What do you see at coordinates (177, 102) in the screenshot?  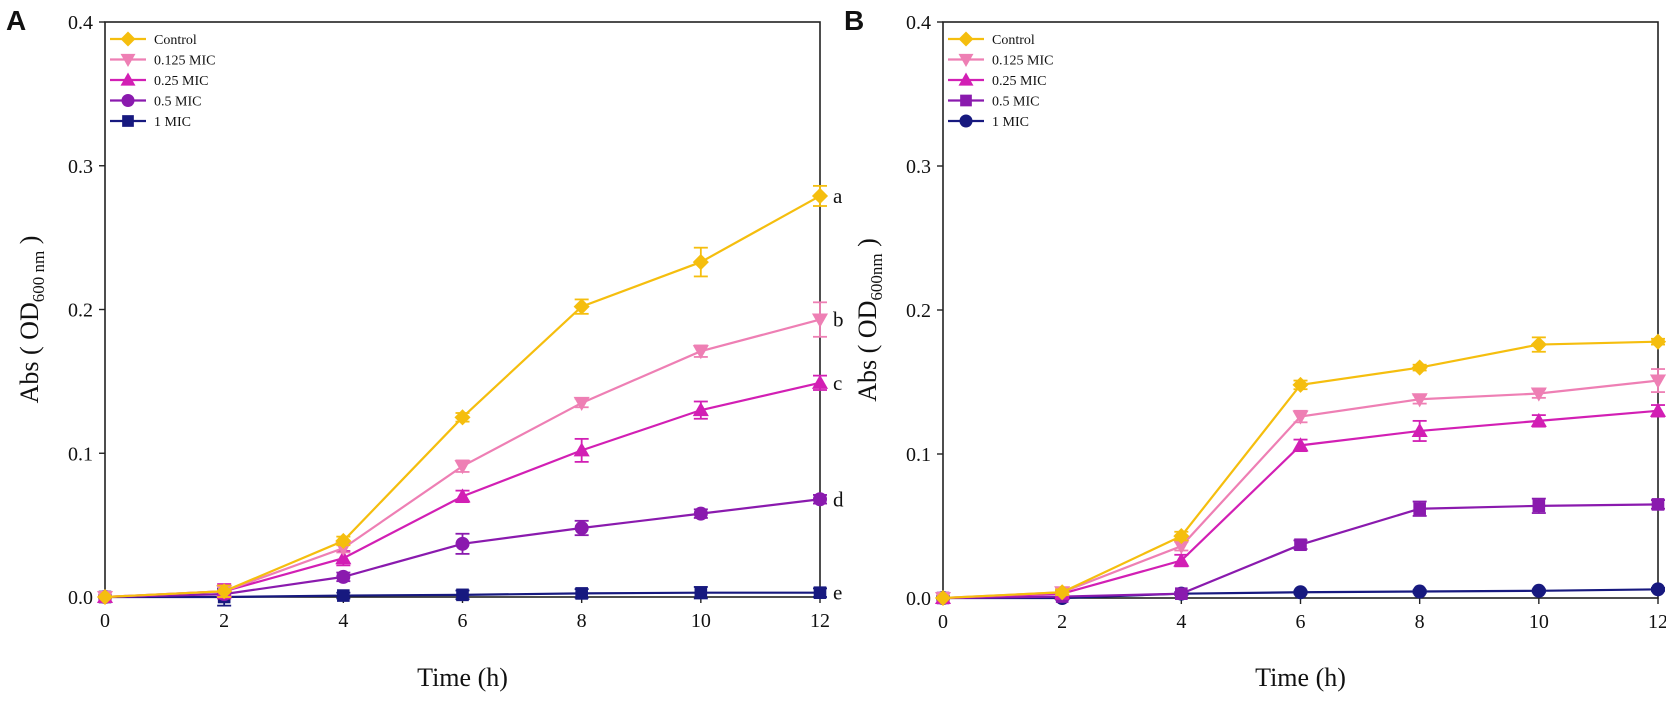 I see `legend-label: 0.5 MIC` at bounding box center [177, 102].